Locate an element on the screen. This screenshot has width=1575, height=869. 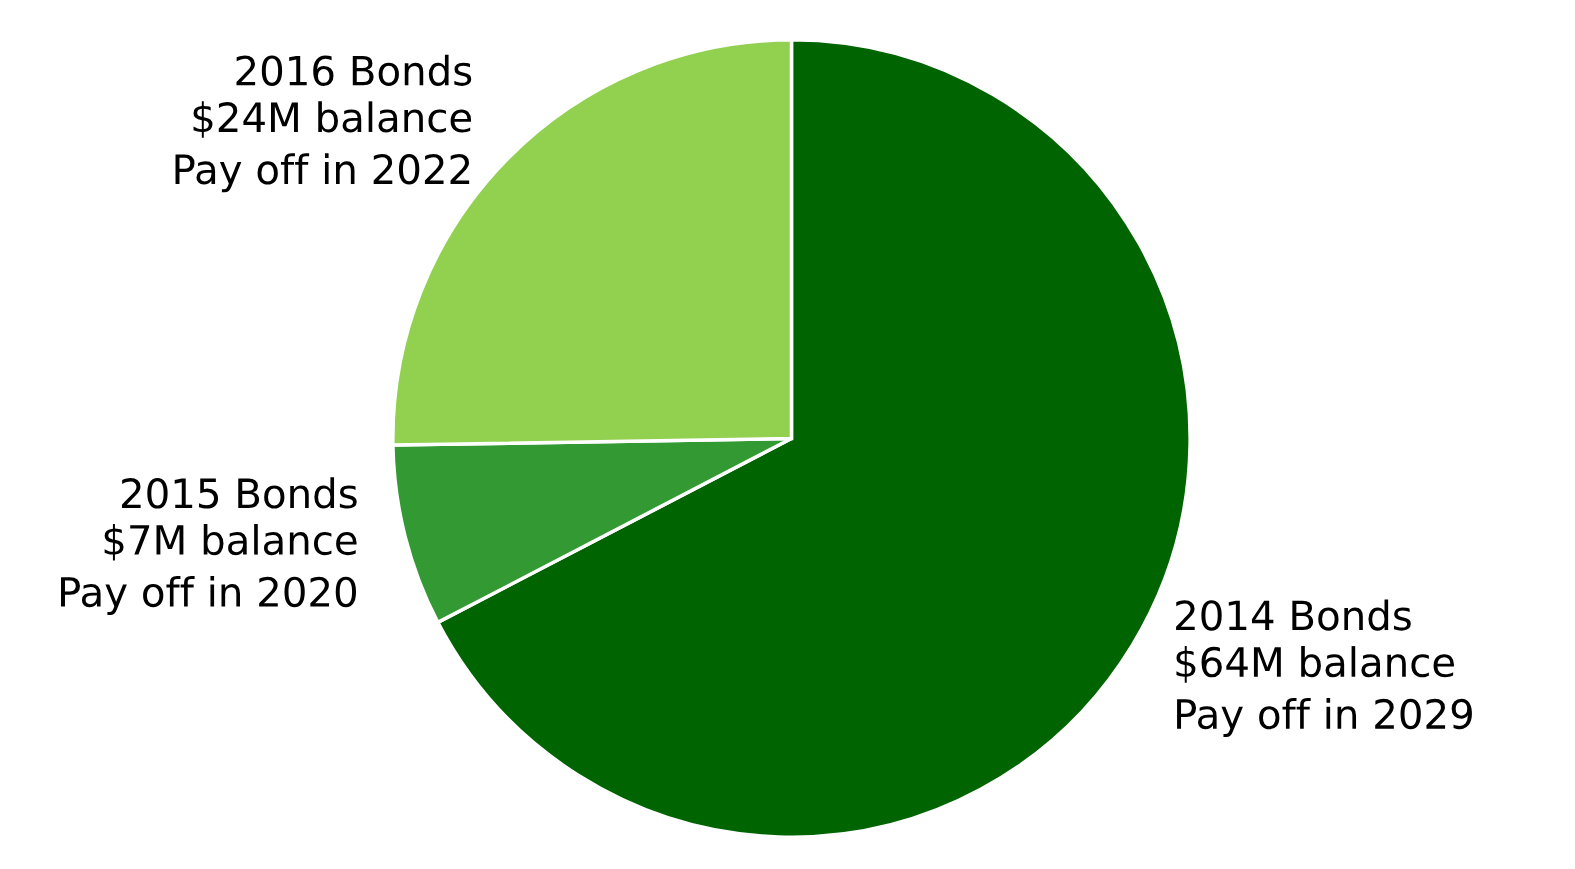
text: Pay off in 2029 is located at coordinates (1324, 718).